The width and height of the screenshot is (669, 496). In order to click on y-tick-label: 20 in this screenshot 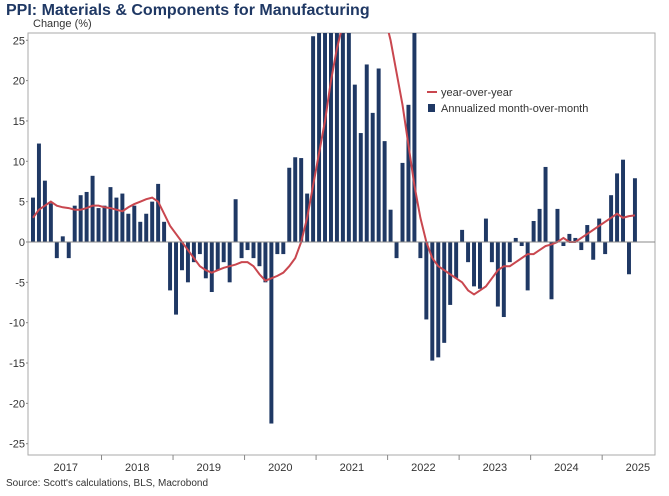, I will do `click(19, 82)`.